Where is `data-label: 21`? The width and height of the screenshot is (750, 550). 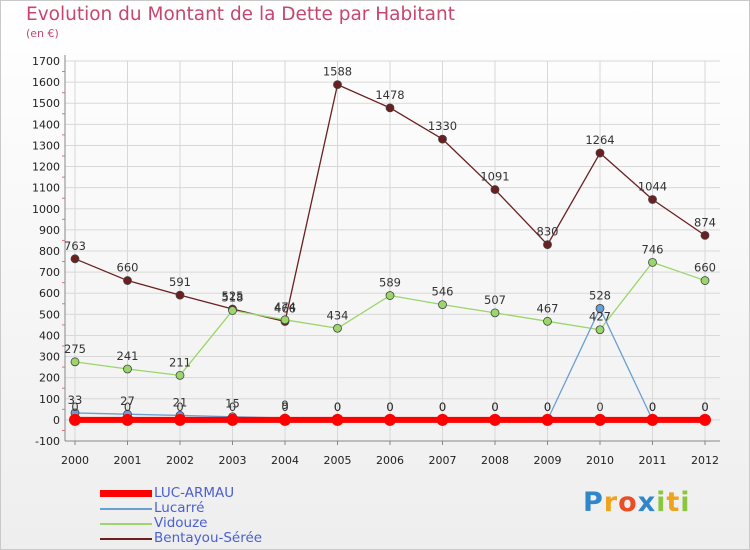
data-label: 21 is located at coordinates (180, 402).